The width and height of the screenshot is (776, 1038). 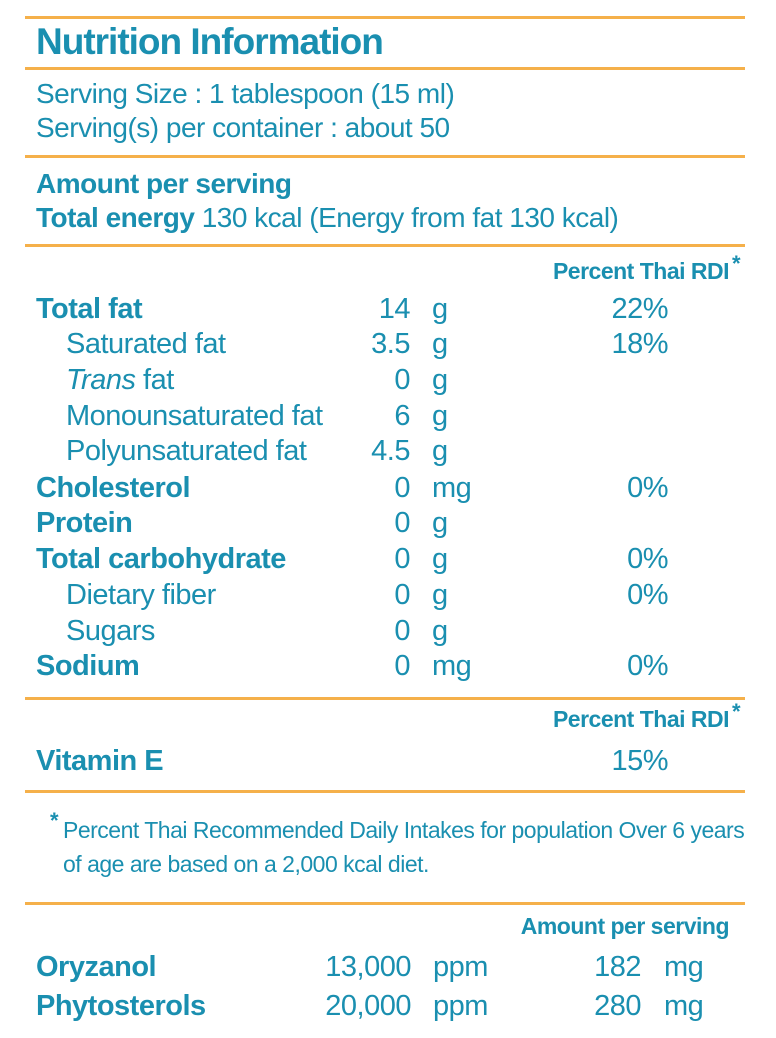 I want to click on rule-under-vitamin, so click(x=385, y=791).